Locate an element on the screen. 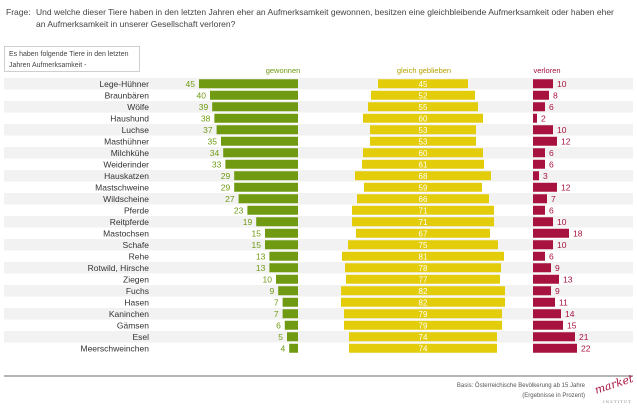  value-label-gleich: 61 is located at coordinates (423, 164).